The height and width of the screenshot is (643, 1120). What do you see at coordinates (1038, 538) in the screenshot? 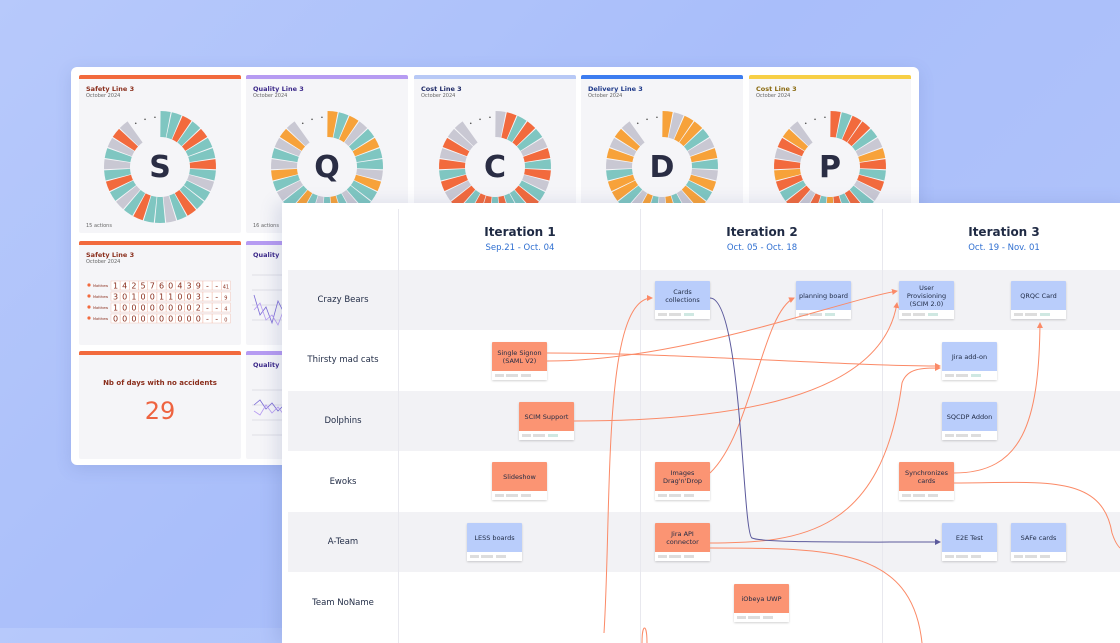
I see `feature-card-text: SAFe cards` at bounding box center [1038, 538].